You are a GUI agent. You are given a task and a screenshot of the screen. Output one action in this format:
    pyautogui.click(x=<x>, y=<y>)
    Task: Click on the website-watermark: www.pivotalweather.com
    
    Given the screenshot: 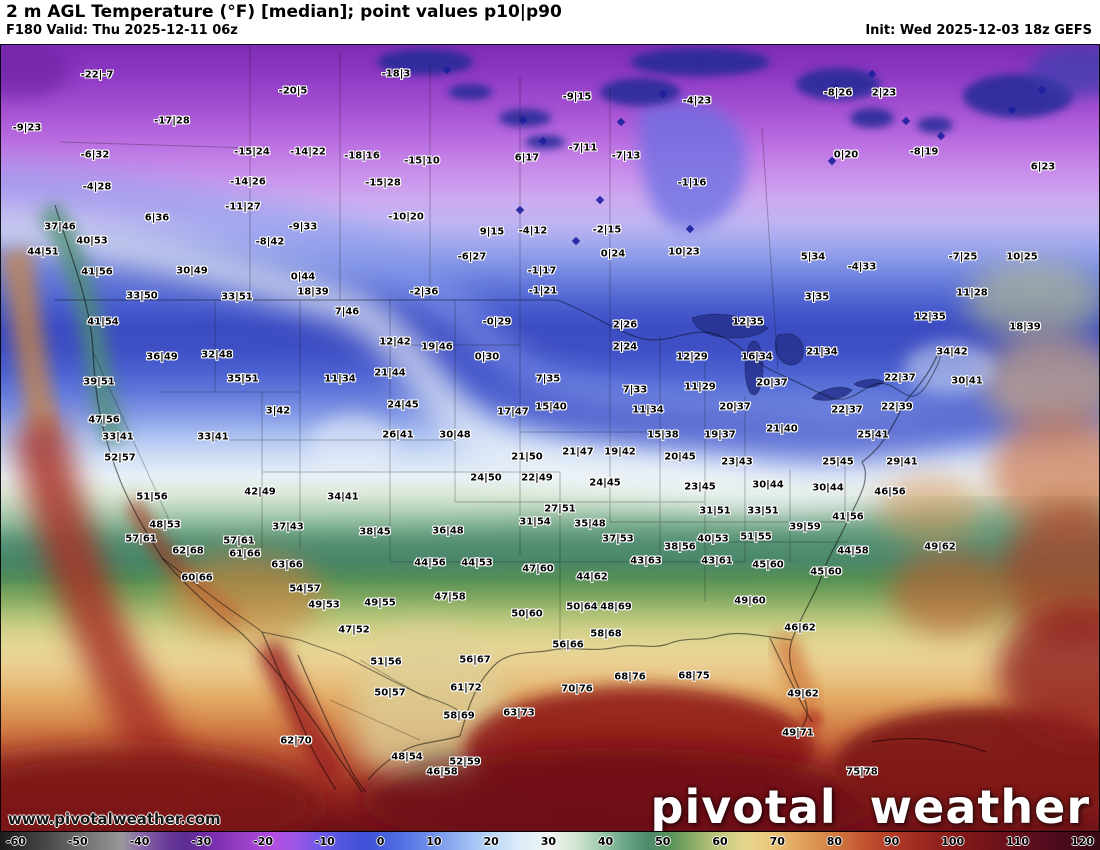 What is the action you would take?
    pyautogui.click(x=114, y=819)
    